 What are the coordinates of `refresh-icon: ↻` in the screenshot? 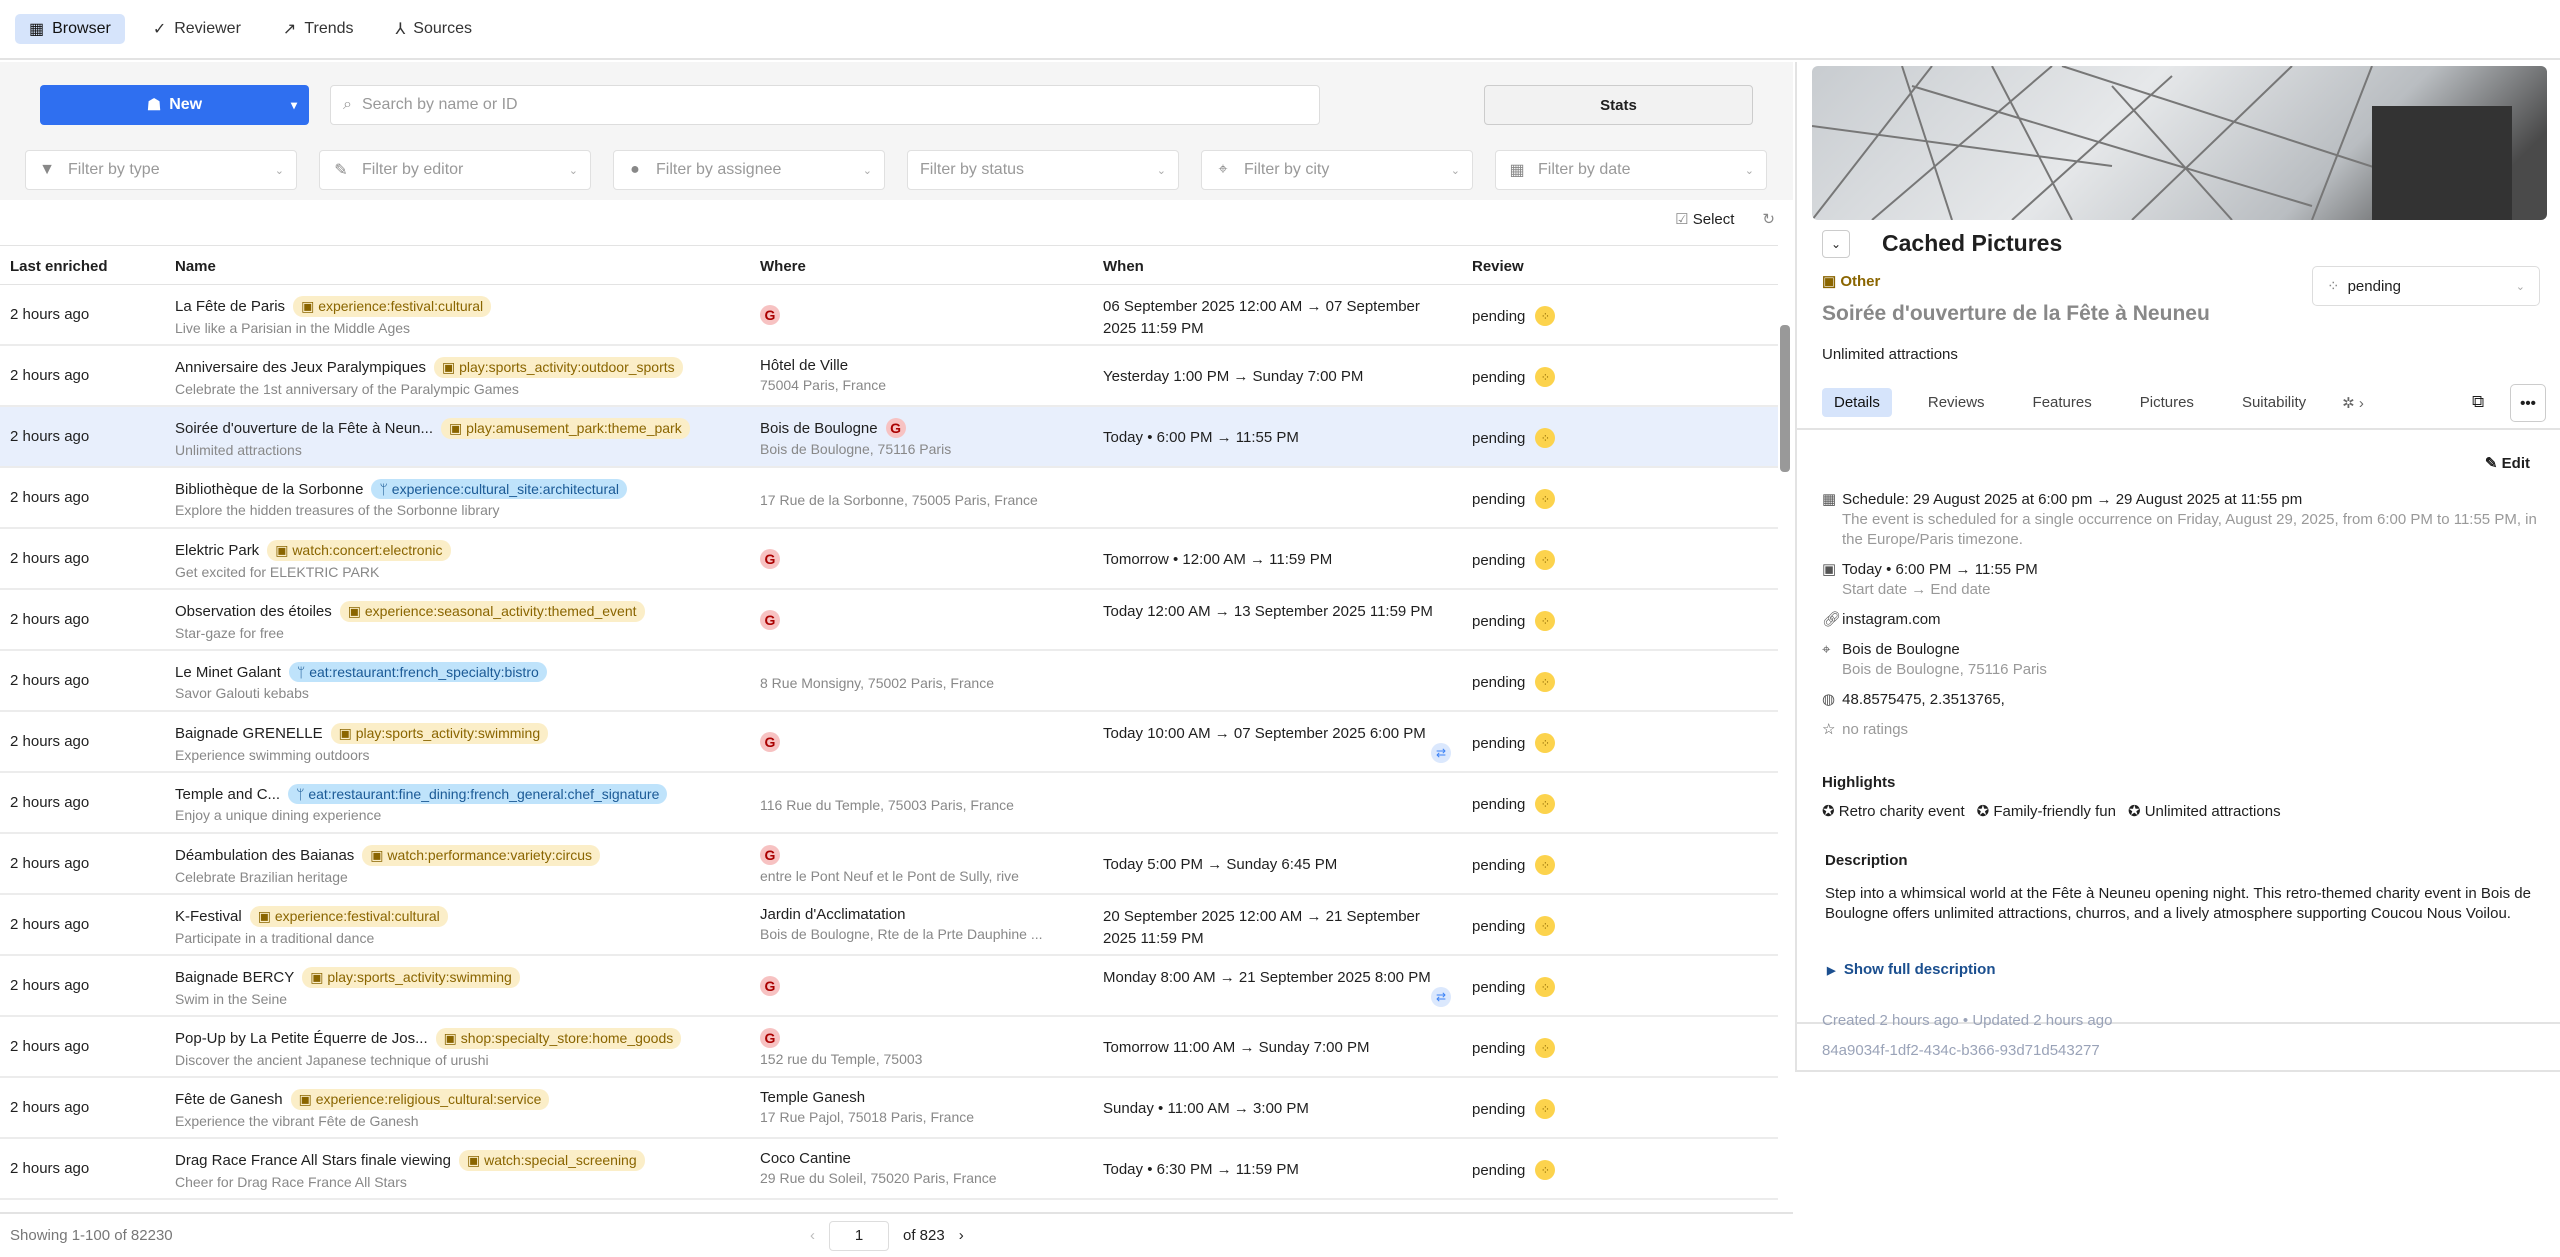 It's located at (1768, 219).